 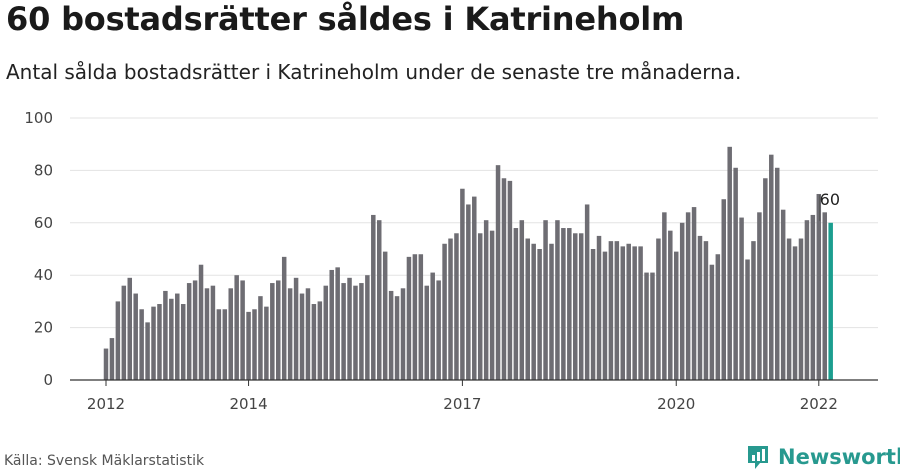 I want to click on x-tick-label: 2020, so click(x=676, y=404).